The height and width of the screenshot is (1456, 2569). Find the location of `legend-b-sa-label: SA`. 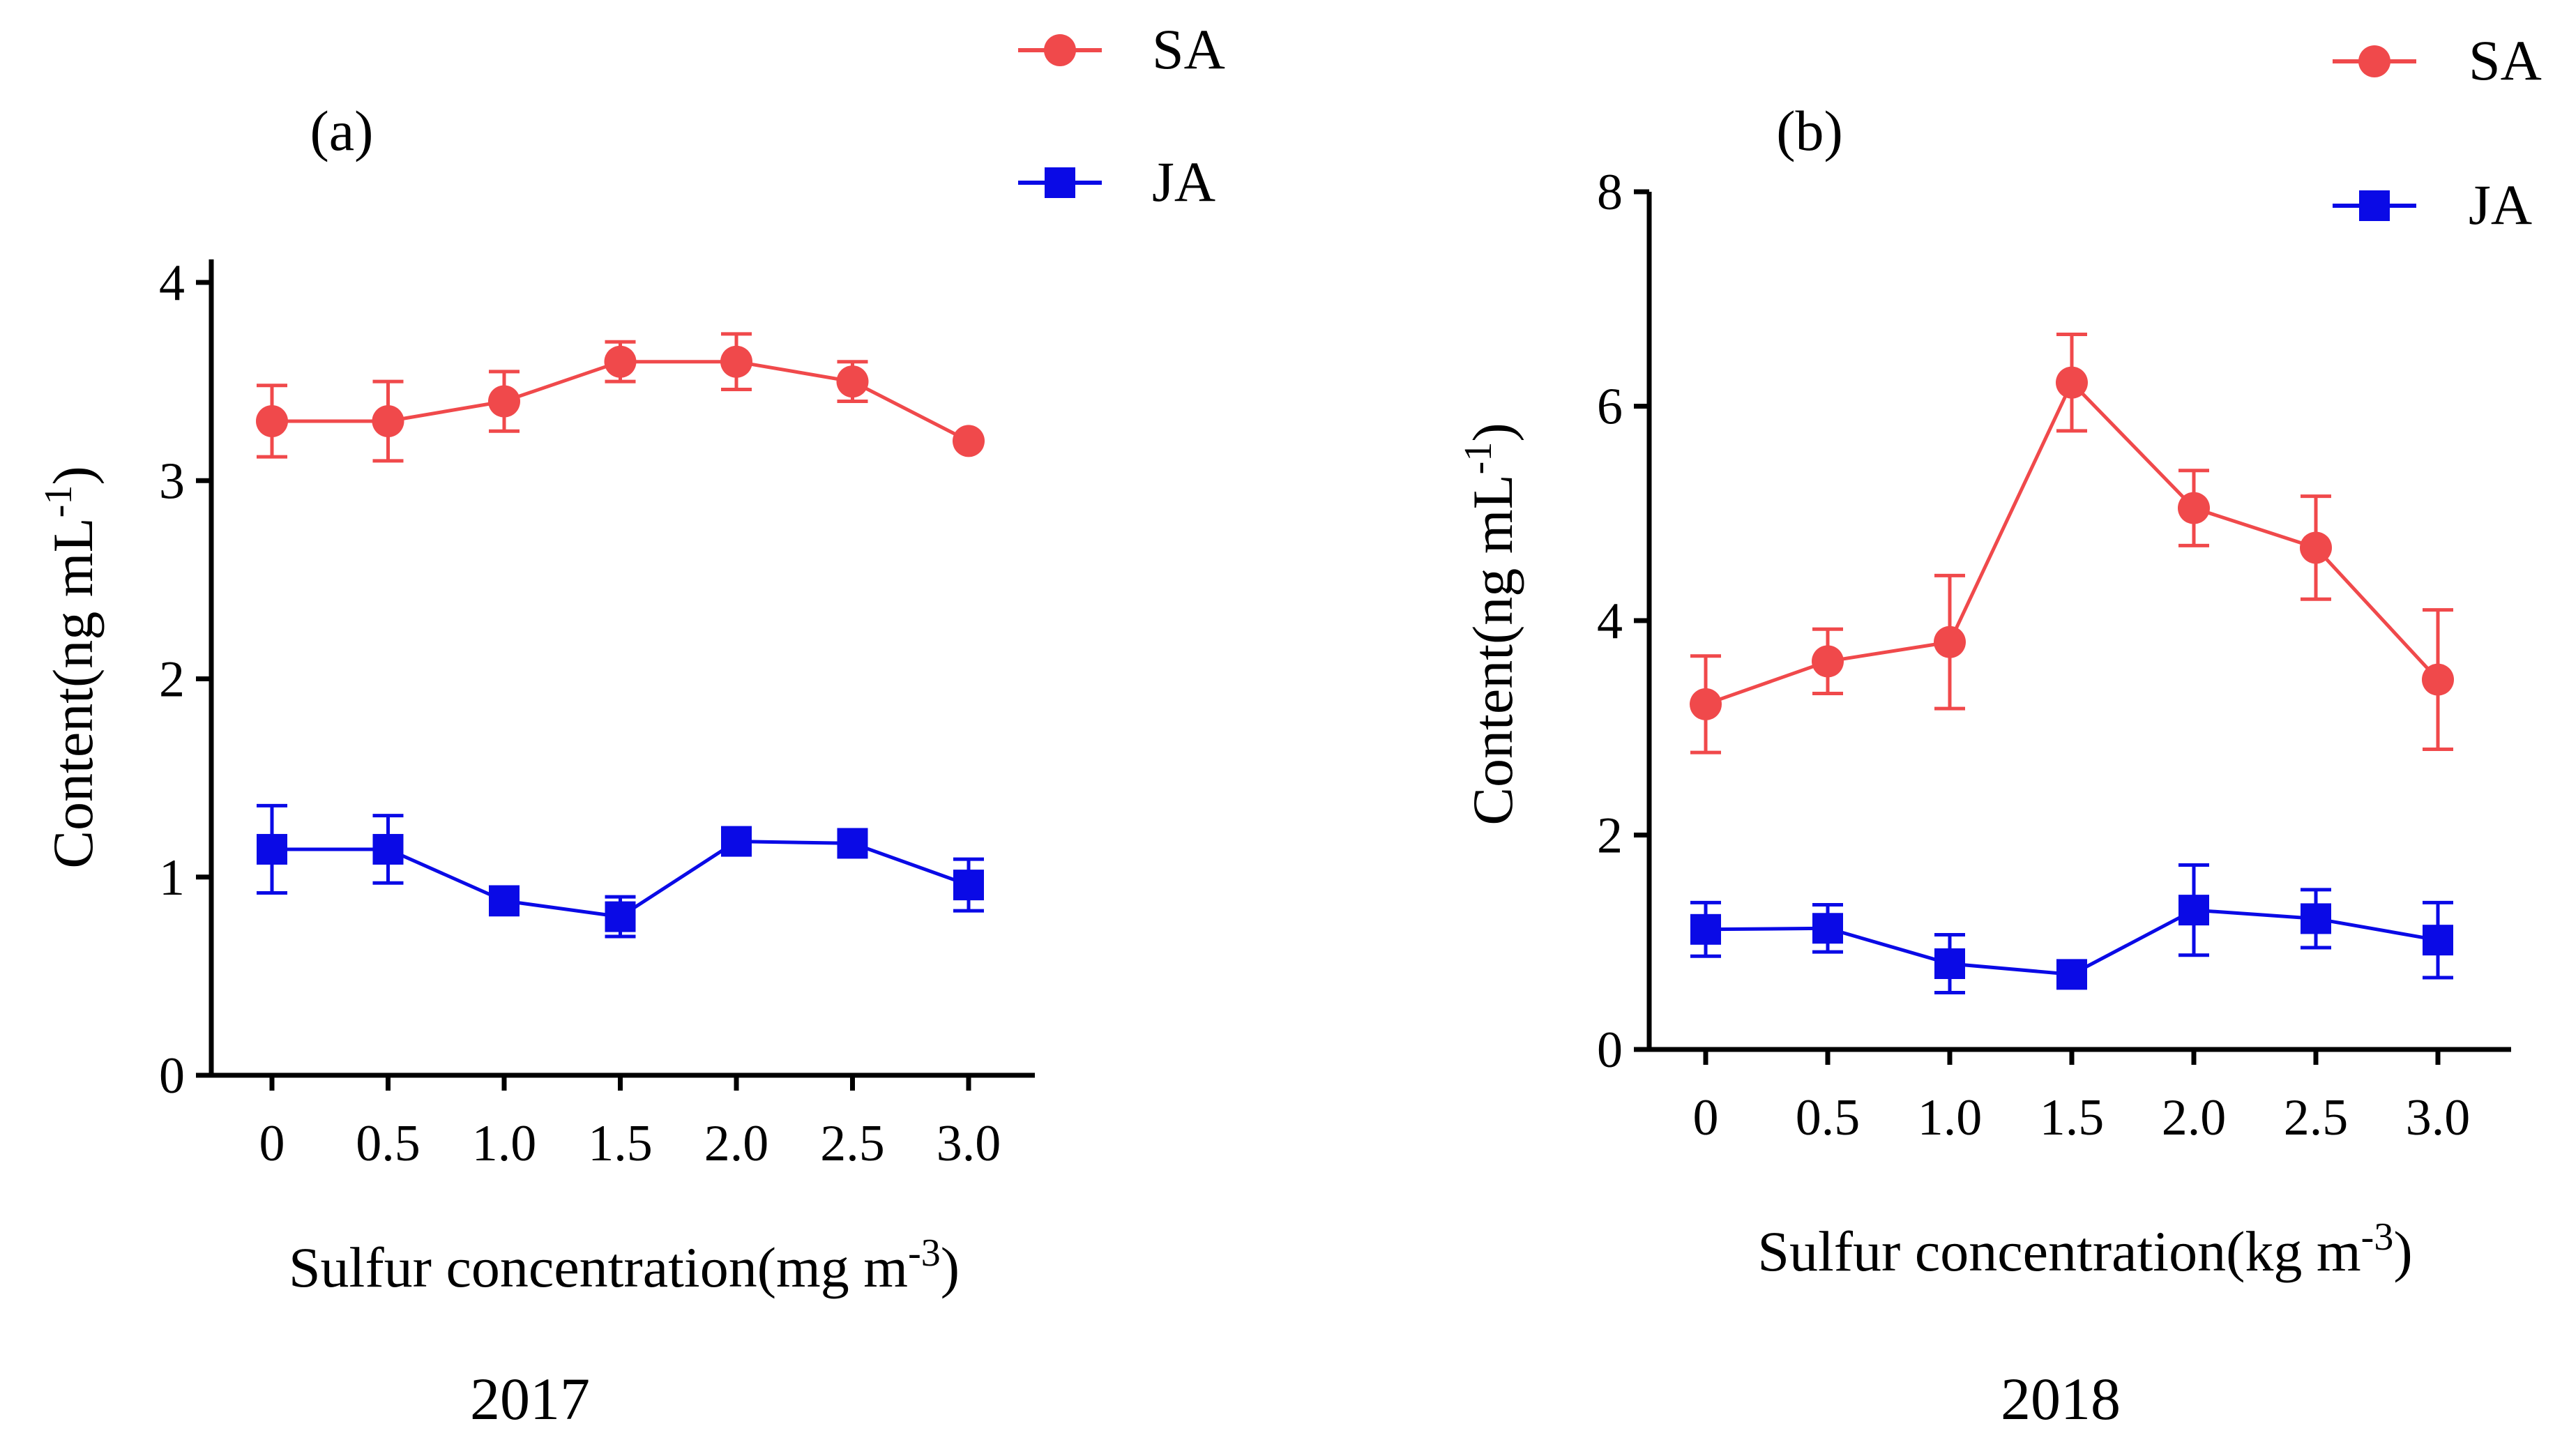

legend-b-sa-label: SA is located at coordinates (2505, 60).